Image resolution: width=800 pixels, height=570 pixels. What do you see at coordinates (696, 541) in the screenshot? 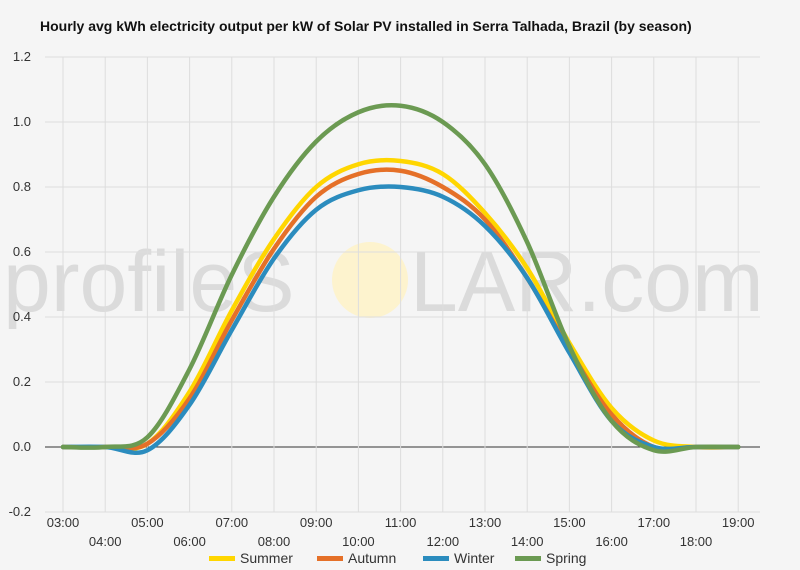
I see `x-tick-label: 18:00` at bounding box center [696, 541].